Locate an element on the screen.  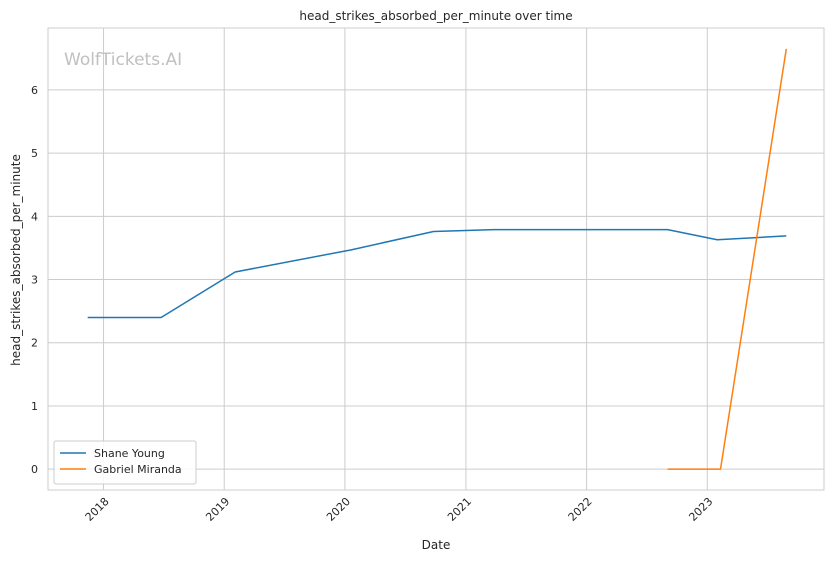
series-line-gabriel-miranda is located at coordinates (727, 259).